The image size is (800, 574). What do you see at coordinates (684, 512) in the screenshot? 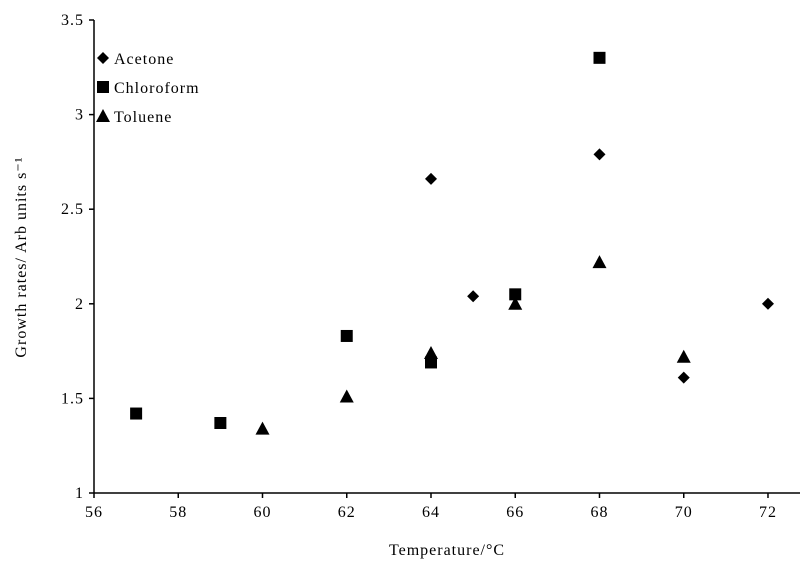
I see `x-tick-label: 70` at bounding box center [684, 512].